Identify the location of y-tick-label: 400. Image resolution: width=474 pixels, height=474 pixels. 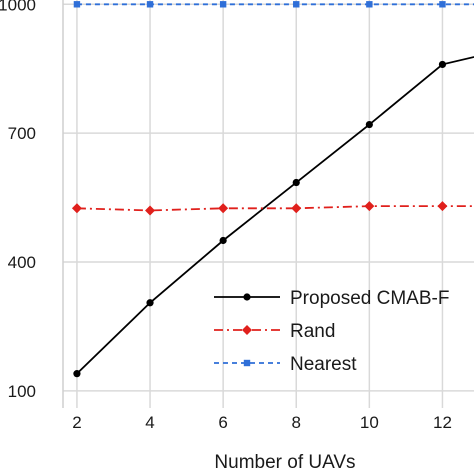
(22, 262).